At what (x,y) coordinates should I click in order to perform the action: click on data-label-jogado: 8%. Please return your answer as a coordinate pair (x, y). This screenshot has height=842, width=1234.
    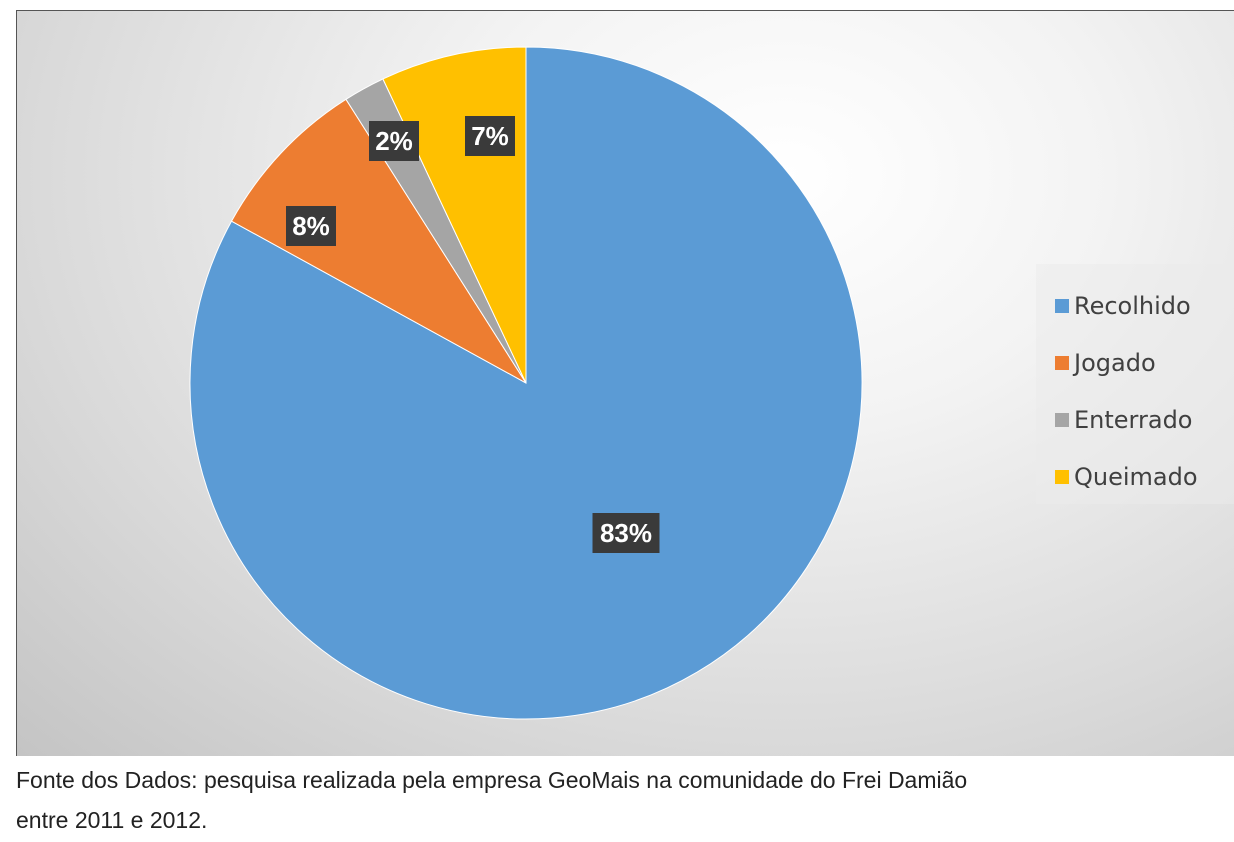
    Looking at the image, I should click on (311, 226).